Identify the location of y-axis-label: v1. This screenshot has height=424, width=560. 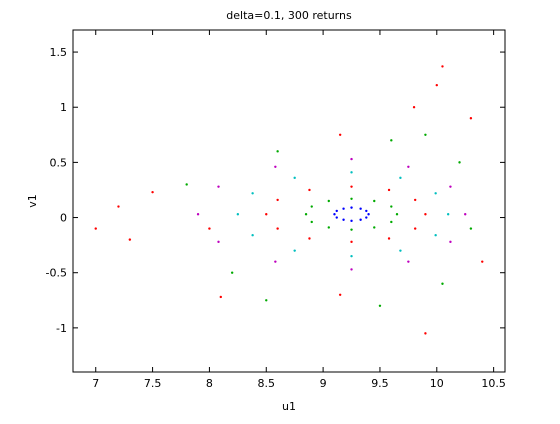
(32, 201).